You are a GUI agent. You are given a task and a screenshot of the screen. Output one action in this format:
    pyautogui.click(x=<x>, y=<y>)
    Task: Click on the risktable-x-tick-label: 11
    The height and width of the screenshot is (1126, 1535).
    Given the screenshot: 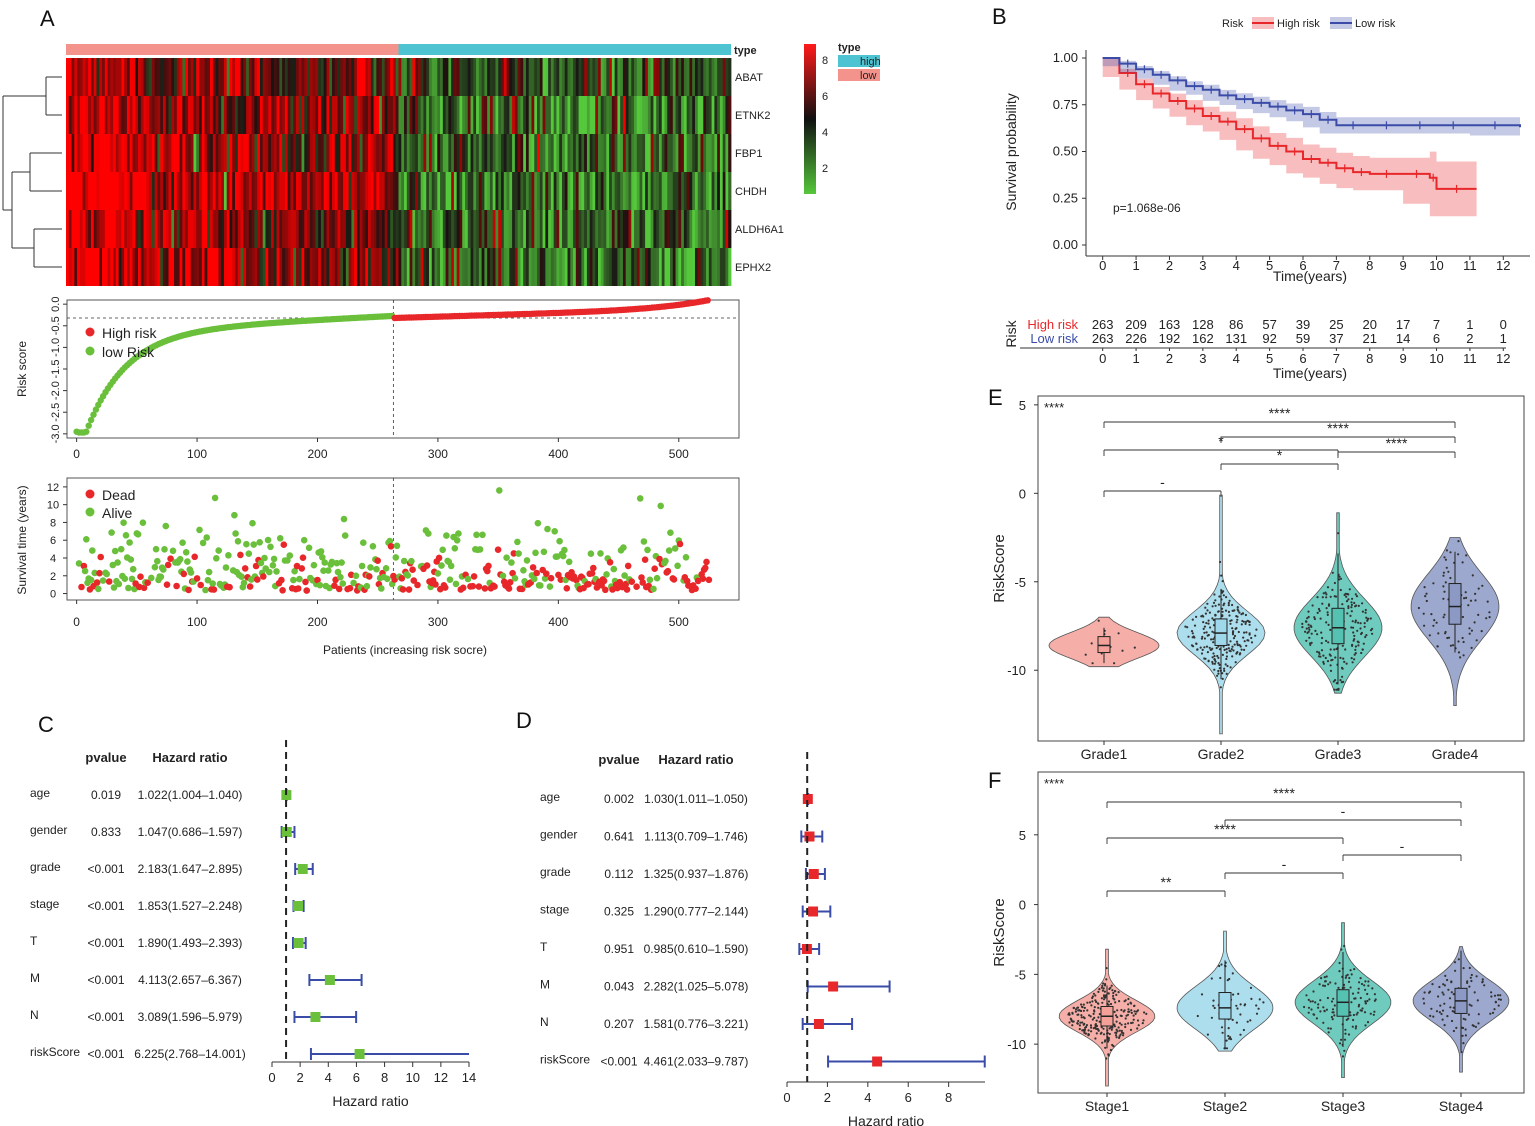 What is the action you would take?
    pyautogui.click(x=1470, y=358)
    